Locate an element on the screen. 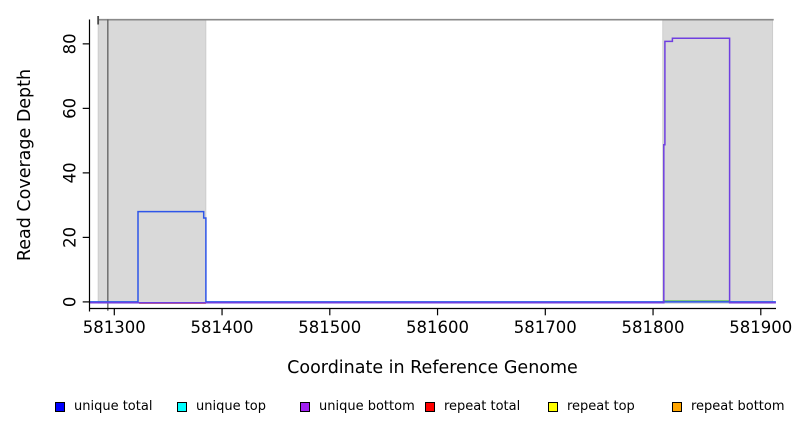 The image size is (792, 432). y-tick-label: 0 is located at coordinates (70, 302).